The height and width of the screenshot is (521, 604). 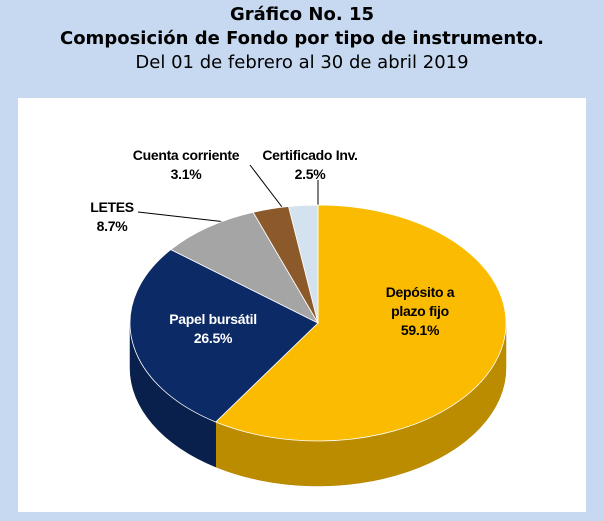 What do you see at coordinates (112, 207) in the screenshot?
I see `category-label: LETES` at bounding box center [112, 207].